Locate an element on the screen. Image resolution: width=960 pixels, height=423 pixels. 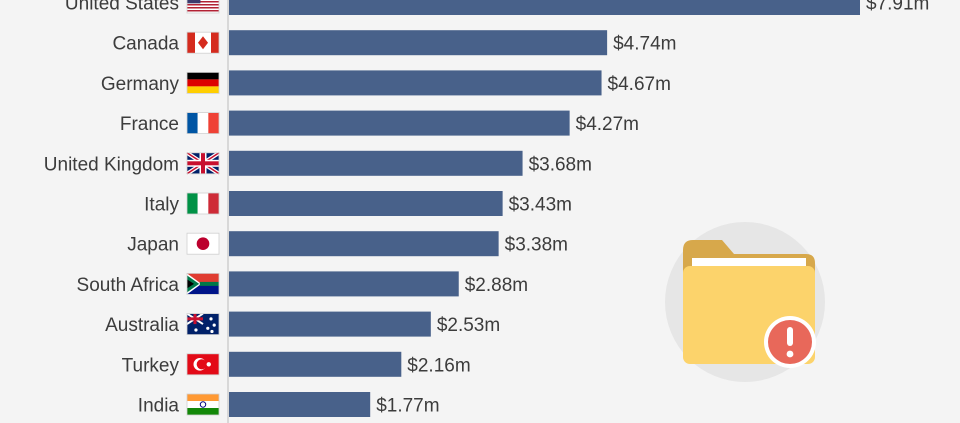
country-label: South Africa is located at coordinates (128, 285).